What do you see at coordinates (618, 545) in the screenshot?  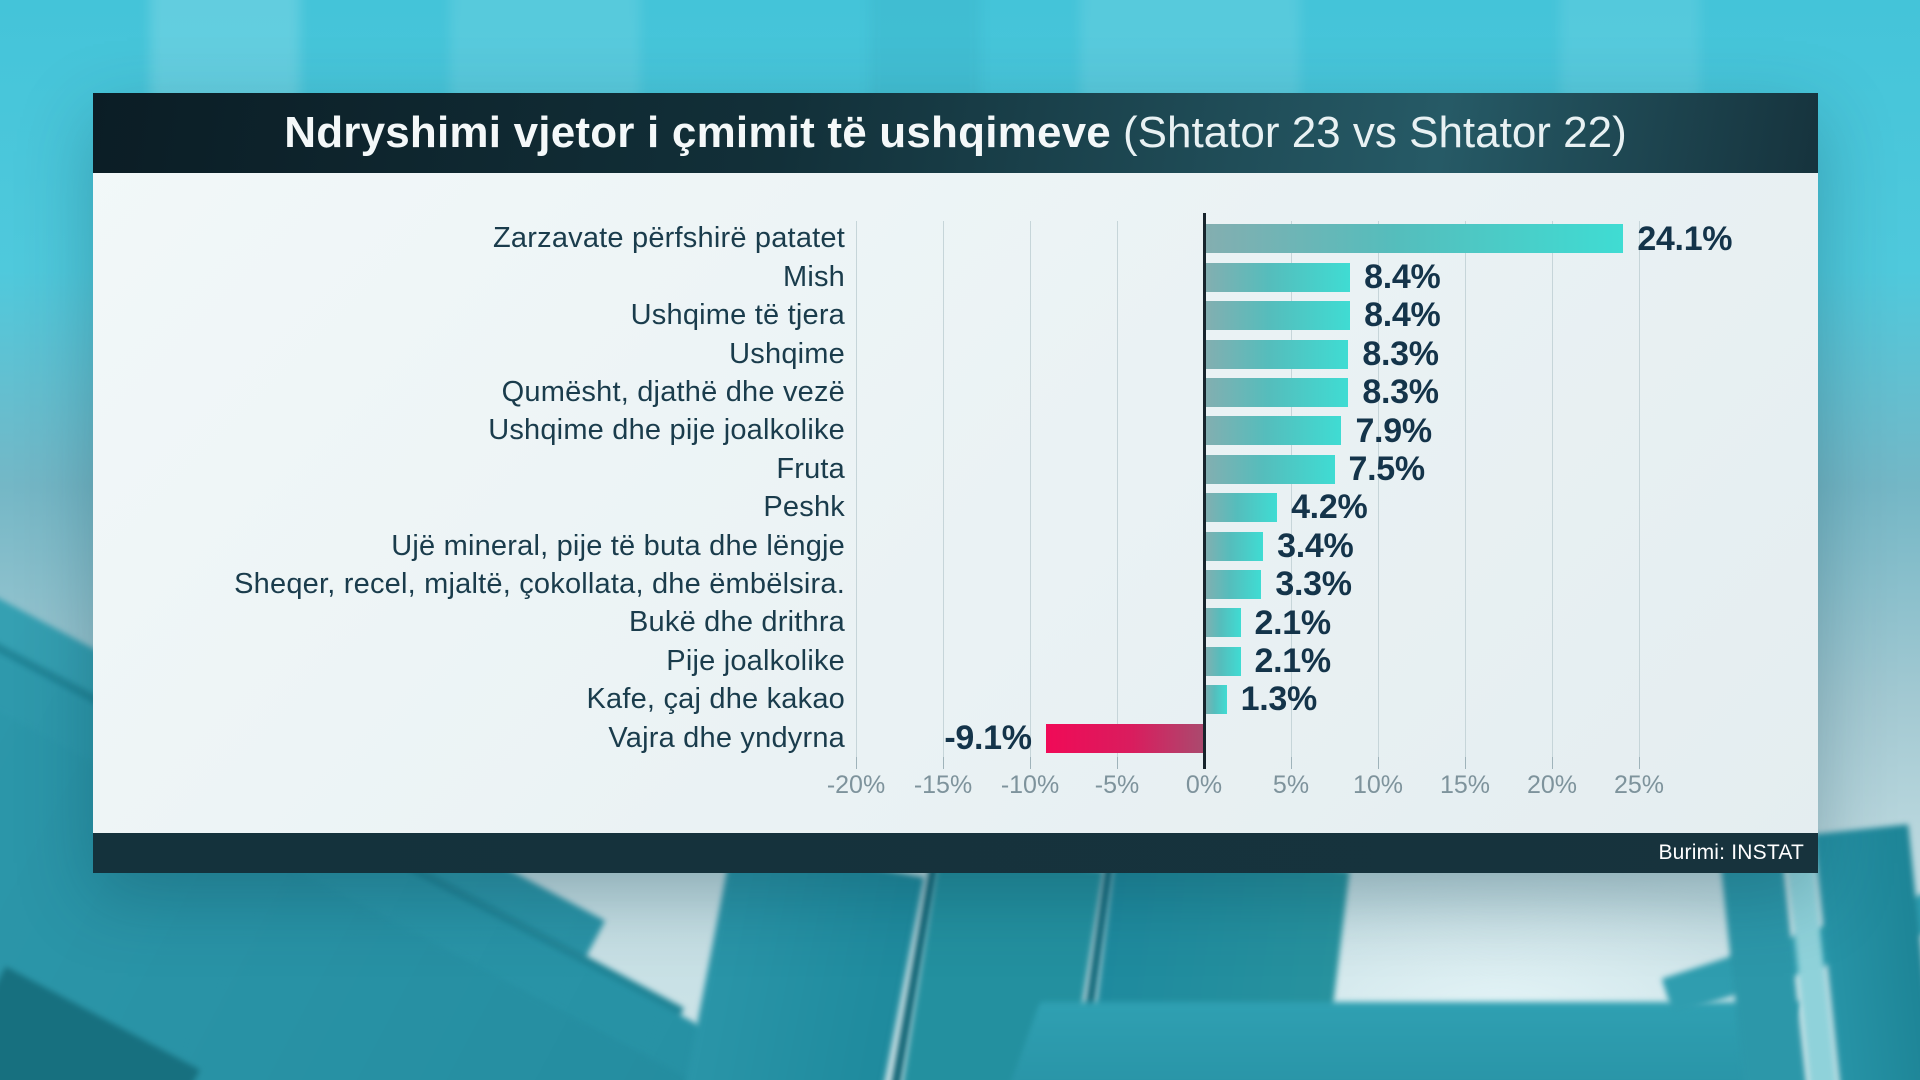 I see `category-label: Ujë mineral, pije të buta dhe lëngje` at bounding box center [618, 545].